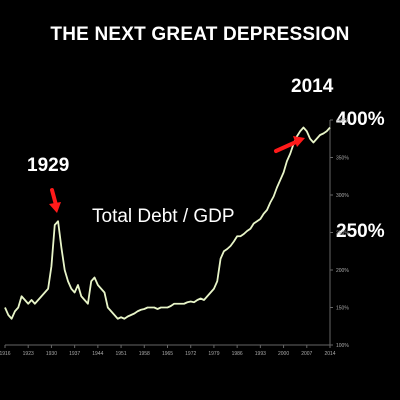 The height and width of the screenshot is (400, 400). Describe the element at coordinates (342, 346) in the screenshot. I see `y-tick-label: 100%` at that location.